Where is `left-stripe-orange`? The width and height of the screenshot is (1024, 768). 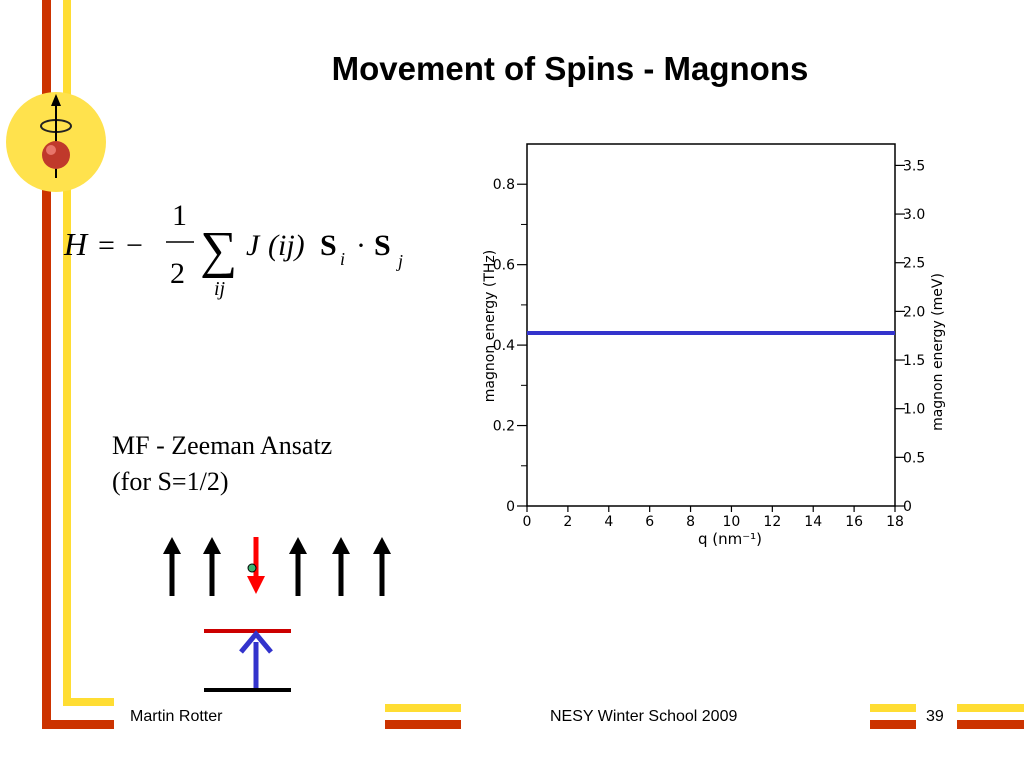
left-stripe-orange is located at coordinates (46, 364).